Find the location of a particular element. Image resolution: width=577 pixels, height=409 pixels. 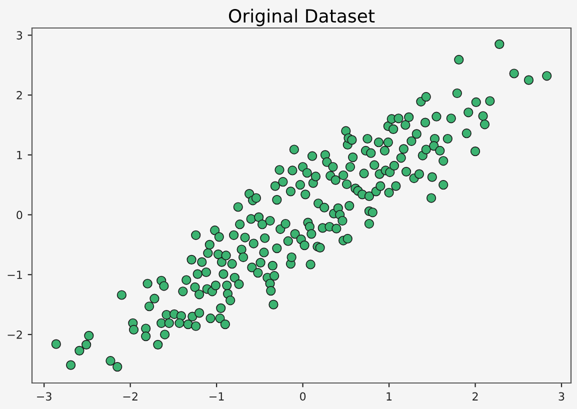

x-tick-label: 1 is located at coordinates (389, 396).